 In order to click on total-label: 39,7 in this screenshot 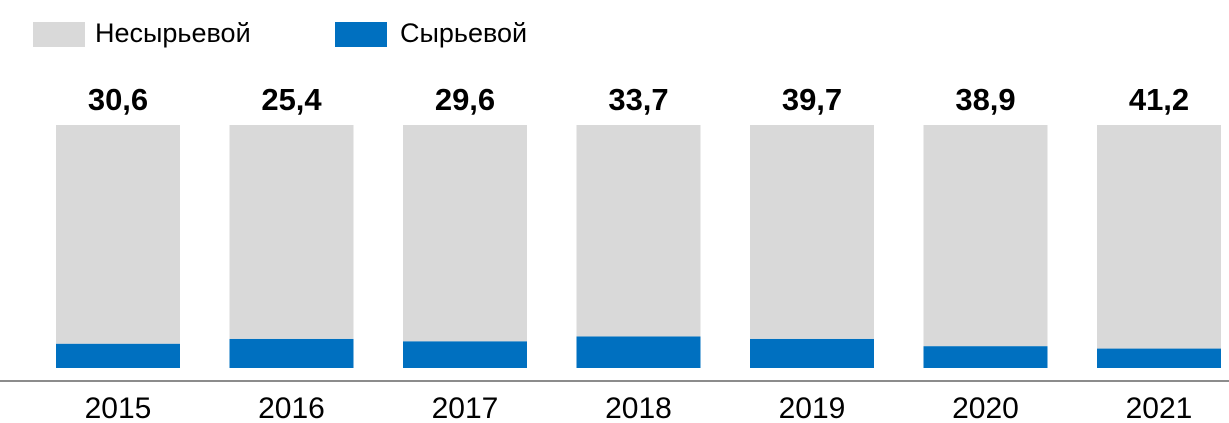, I will do `click(812, 99)`.